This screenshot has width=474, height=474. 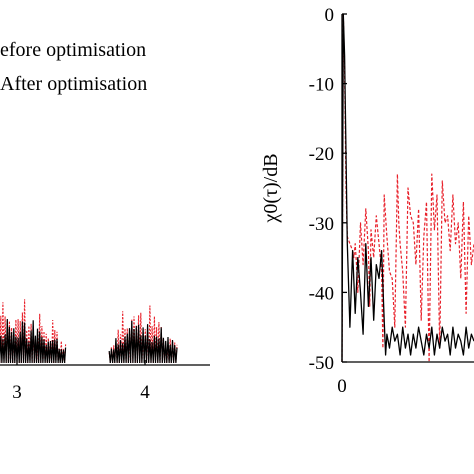 What do you see at coordinates (342, 386) in the screenshot?
I see `right-x-tick-label-0: 0` at bounding box center [342, 386].